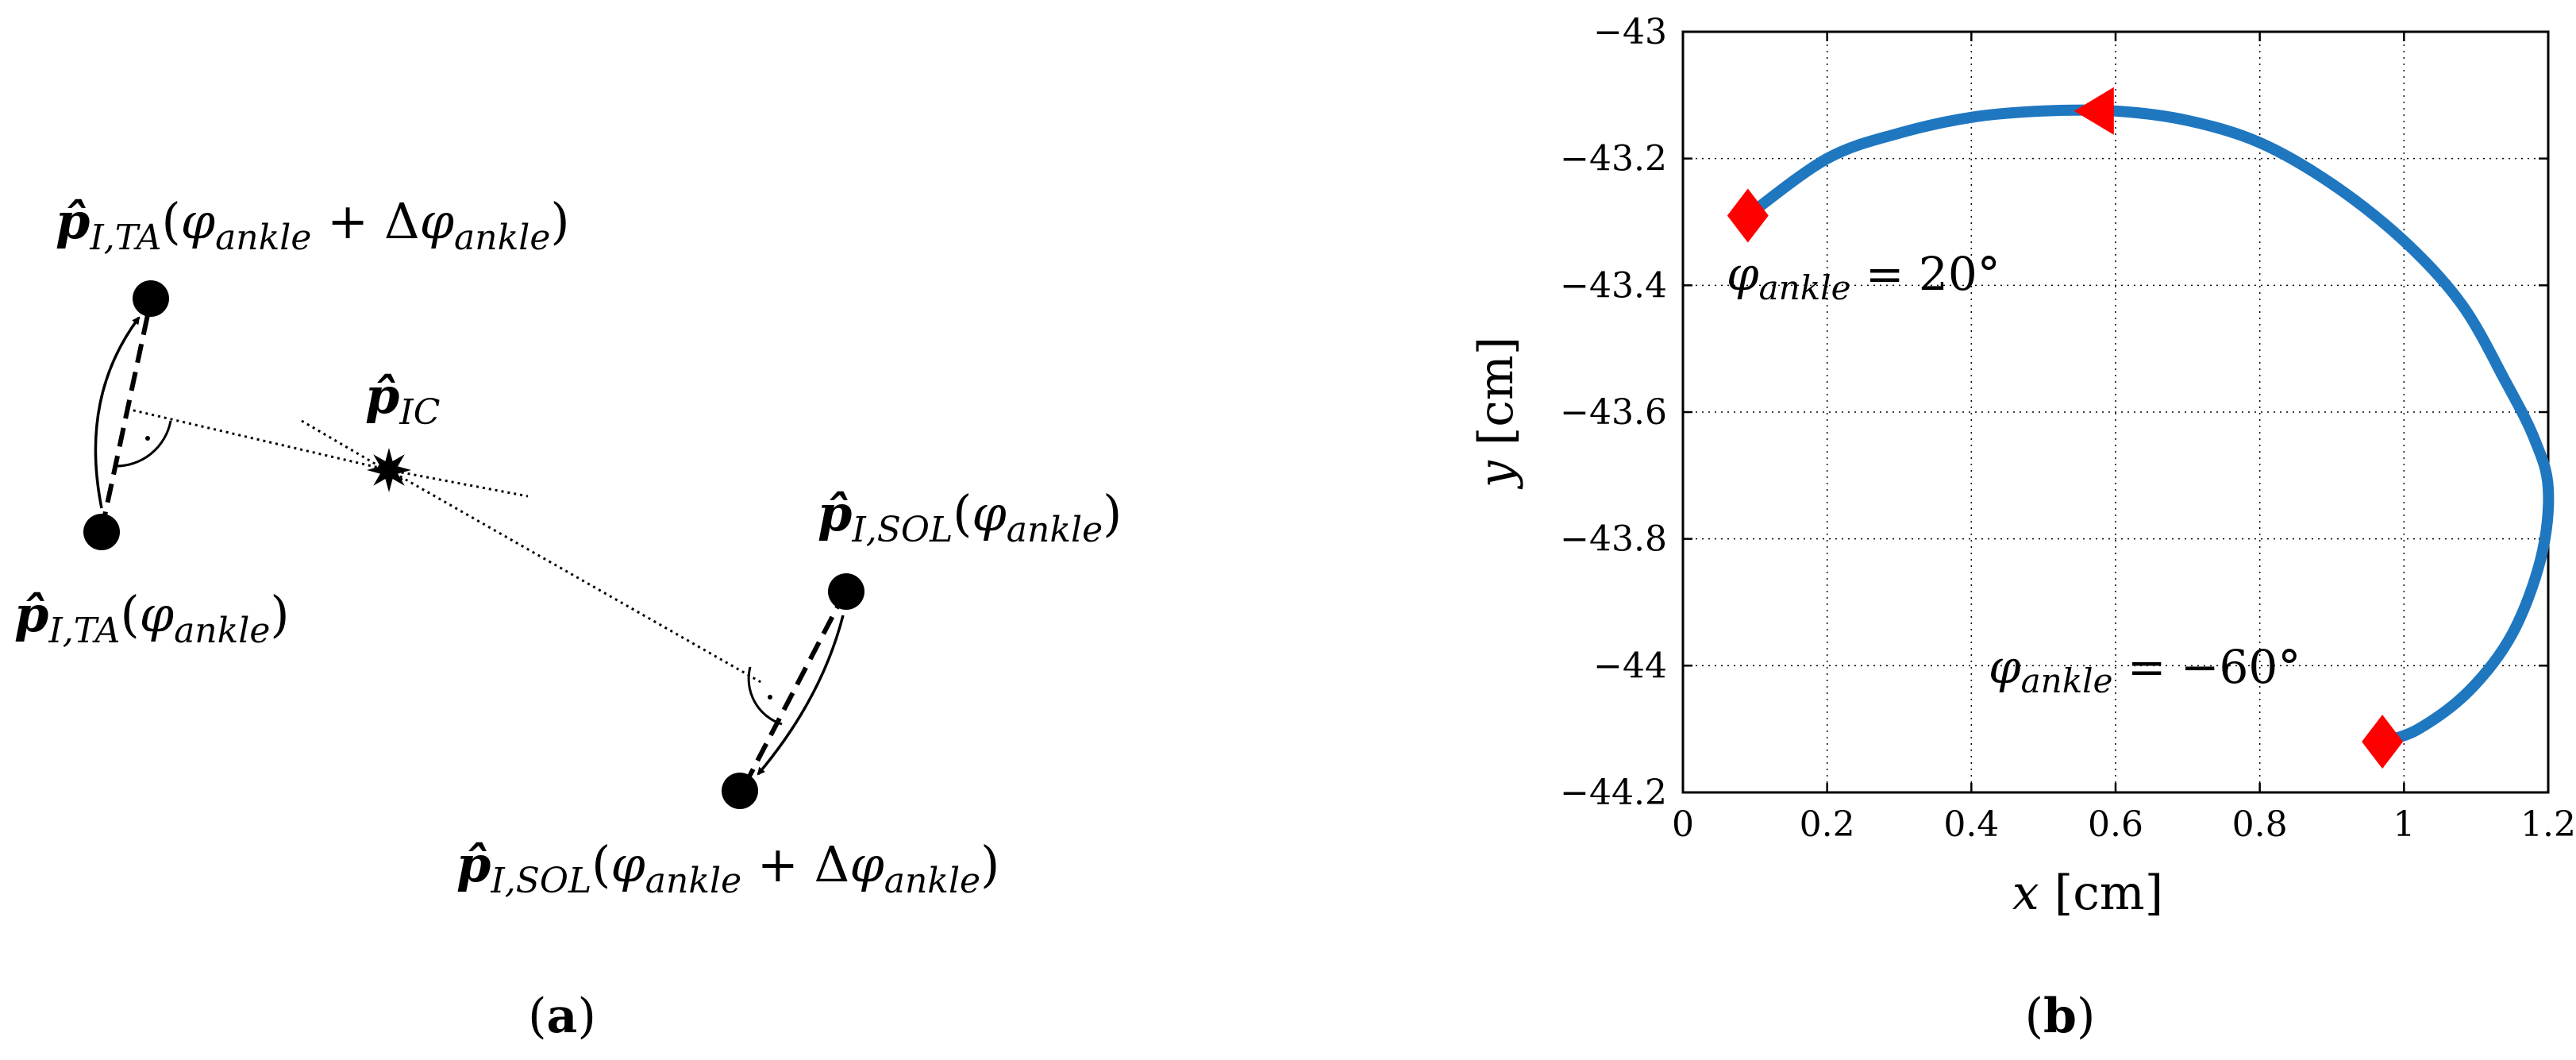 This screenshot has height=1060, width=2576. I want to click on dotted-line-sol, so click(575, 576).